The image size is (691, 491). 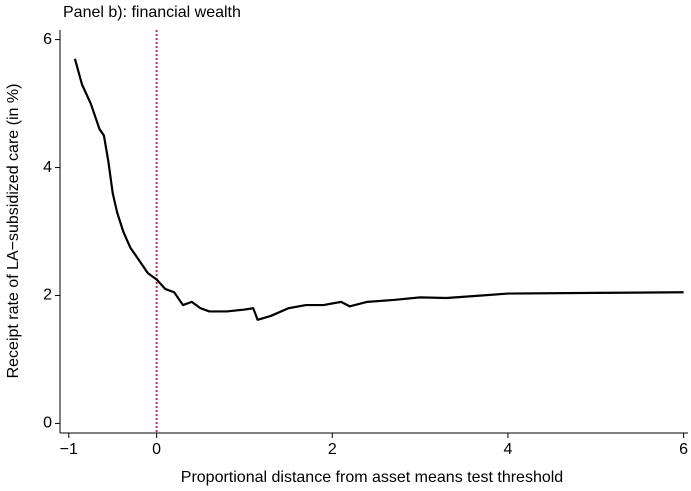 I want to click on y-tick-label: 4, so click(x=47, y=167).